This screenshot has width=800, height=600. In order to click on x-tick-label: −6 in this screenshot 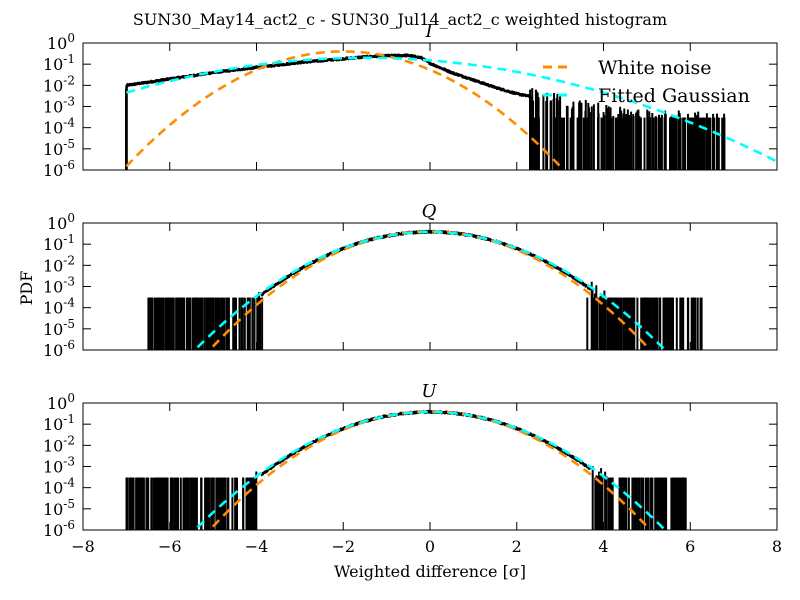, I will do `click(170, 546)`.